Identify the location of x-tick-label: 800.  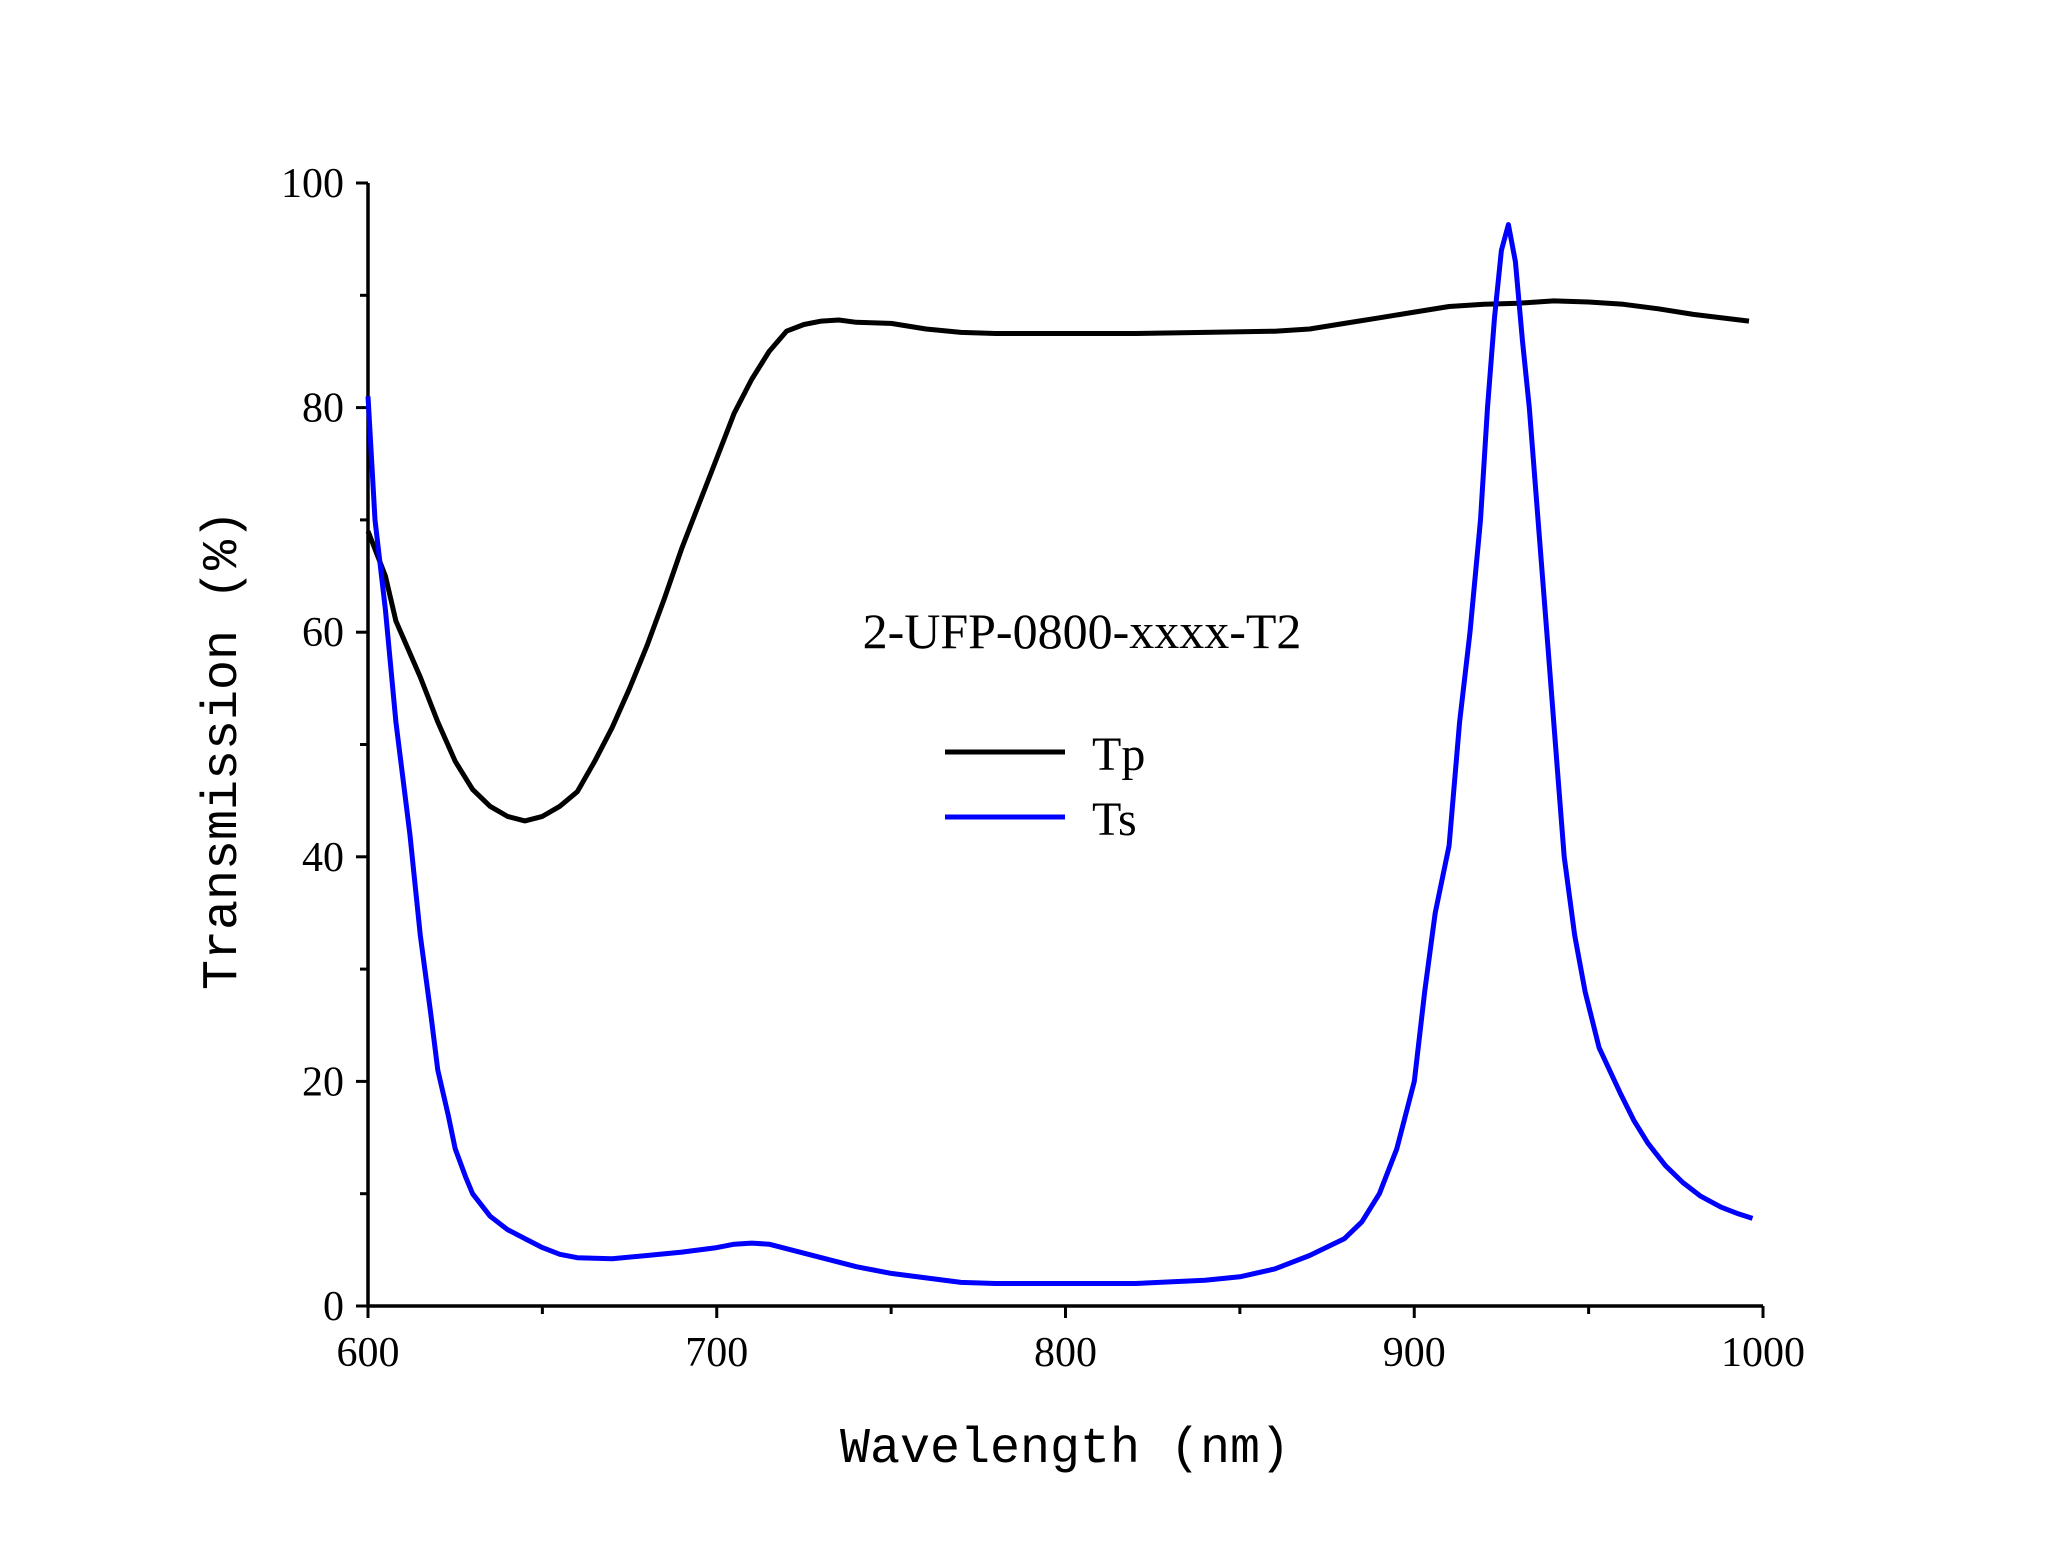
(1065, 1353).